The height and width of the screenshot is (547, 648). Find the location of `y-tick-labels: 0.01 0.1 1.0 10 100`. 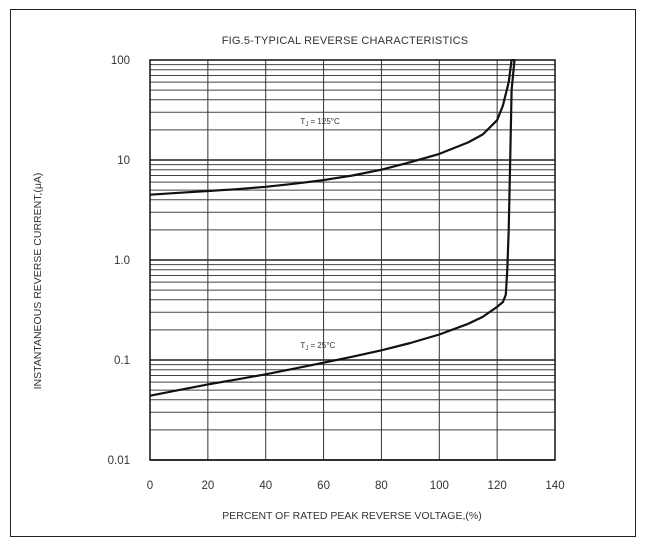

y-tick-labels: 0.01 0.1 1.0 10 100 is located at coordinates (119, 261).